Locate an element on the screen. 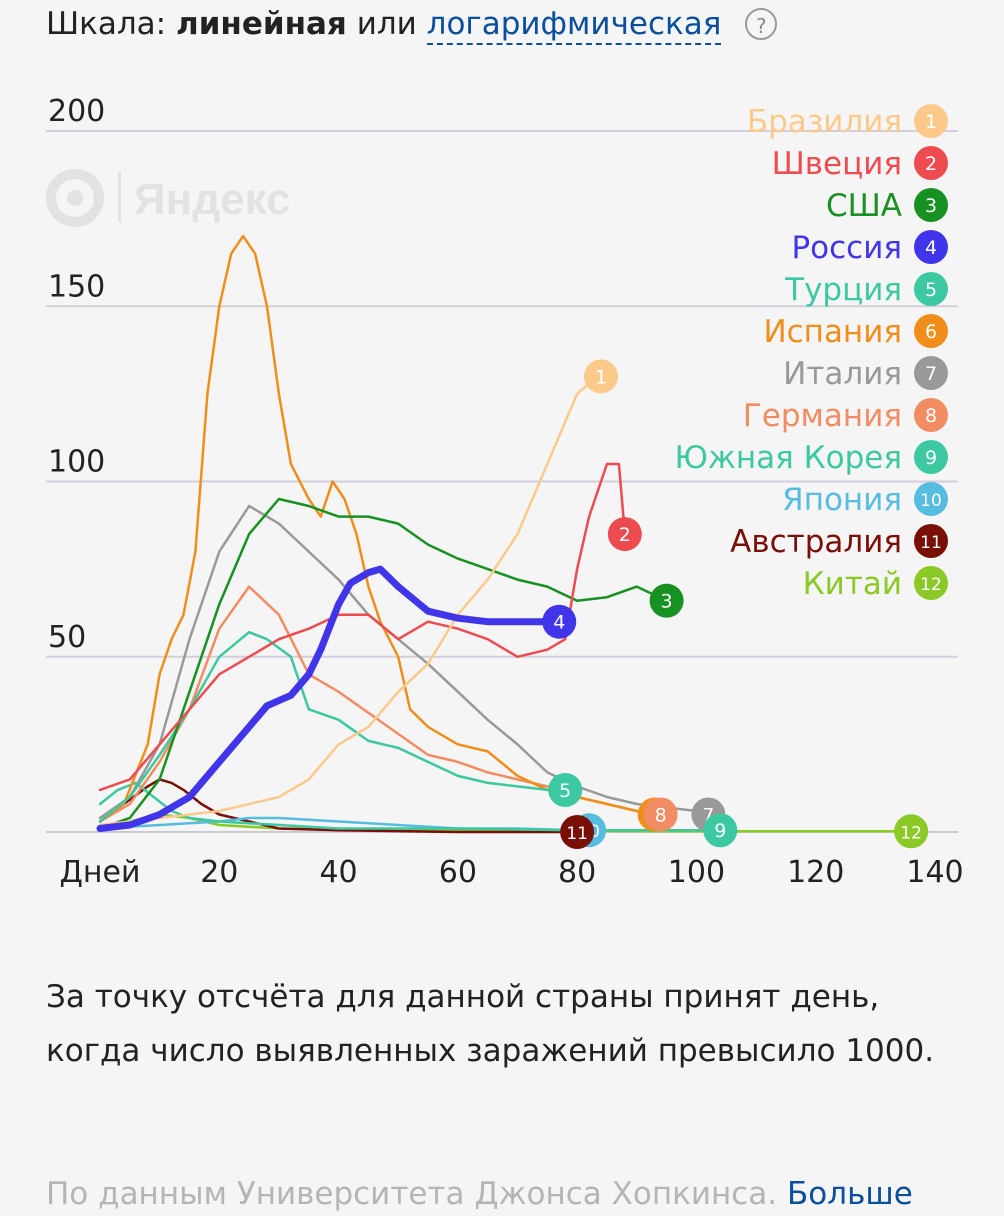 The height and width of the screenshot is (1216, 1004). legend-label-2: Швеция is located at coordinates (837, 164).